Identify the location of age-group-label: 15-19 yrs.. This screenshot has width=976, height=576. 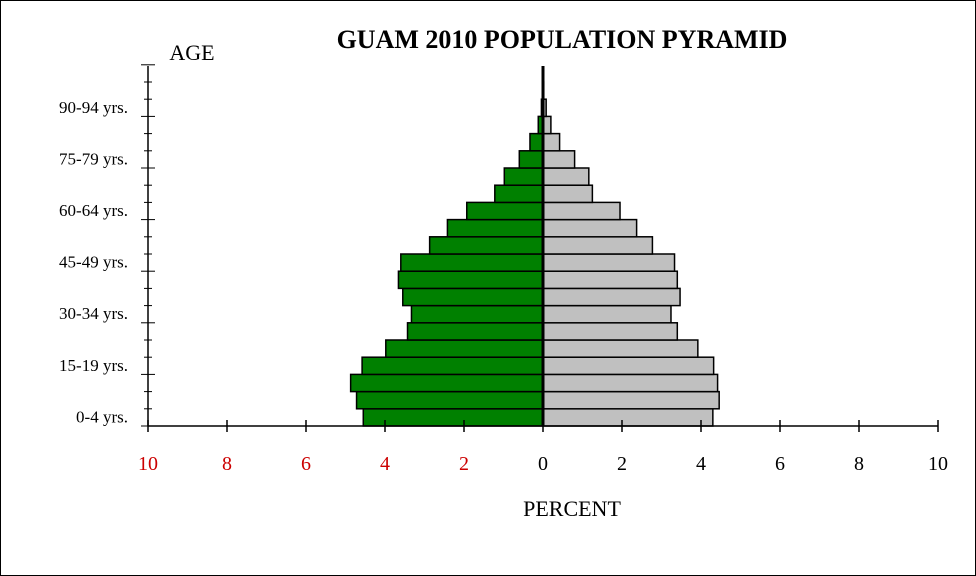
(93, 365).